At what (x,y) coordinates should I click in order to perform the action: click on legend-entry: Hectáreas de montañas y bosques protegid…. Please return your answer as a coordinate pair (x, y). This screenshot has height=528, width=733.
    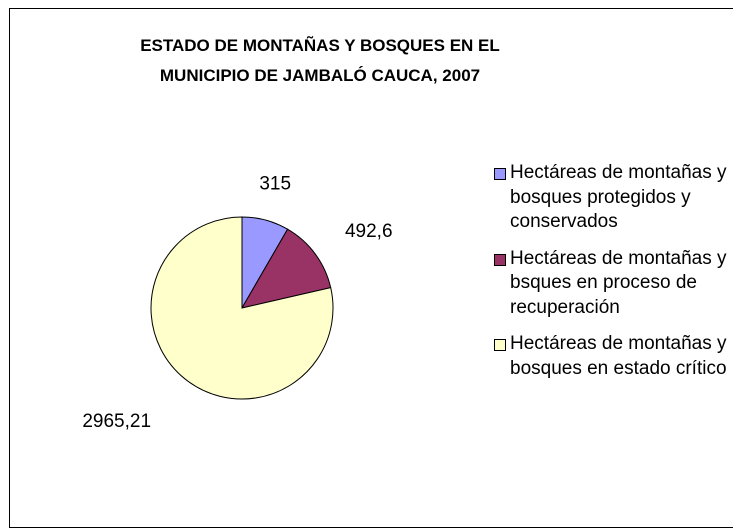
    Looking at the image, I should click on (613, 198).